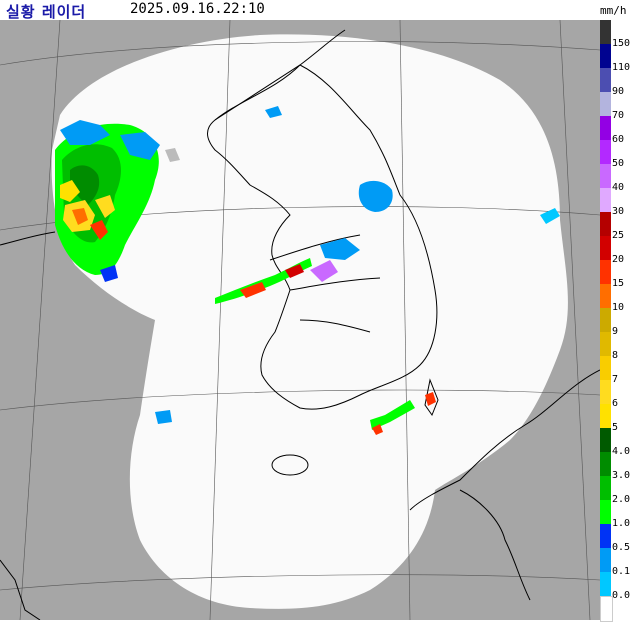 The height and width of the screenshot is (622, 635). What do you see at coordinates (606, 609) in the screenshot?
I see `legend-swatch-zero` at bounding box center [606, 609].